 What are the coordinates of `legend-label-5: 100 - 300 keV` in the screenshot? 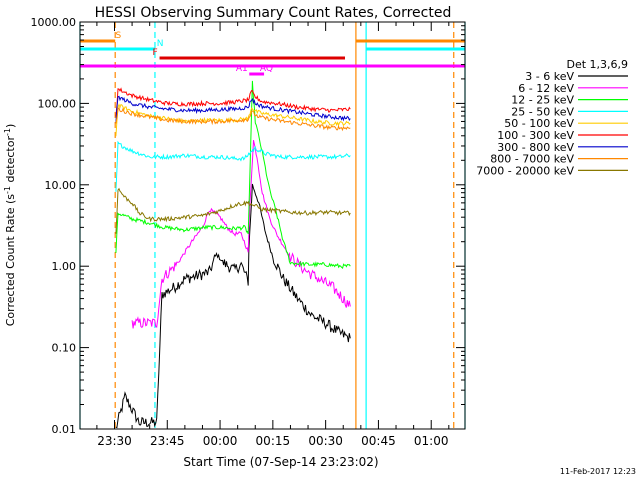 It's located at (535, 135).